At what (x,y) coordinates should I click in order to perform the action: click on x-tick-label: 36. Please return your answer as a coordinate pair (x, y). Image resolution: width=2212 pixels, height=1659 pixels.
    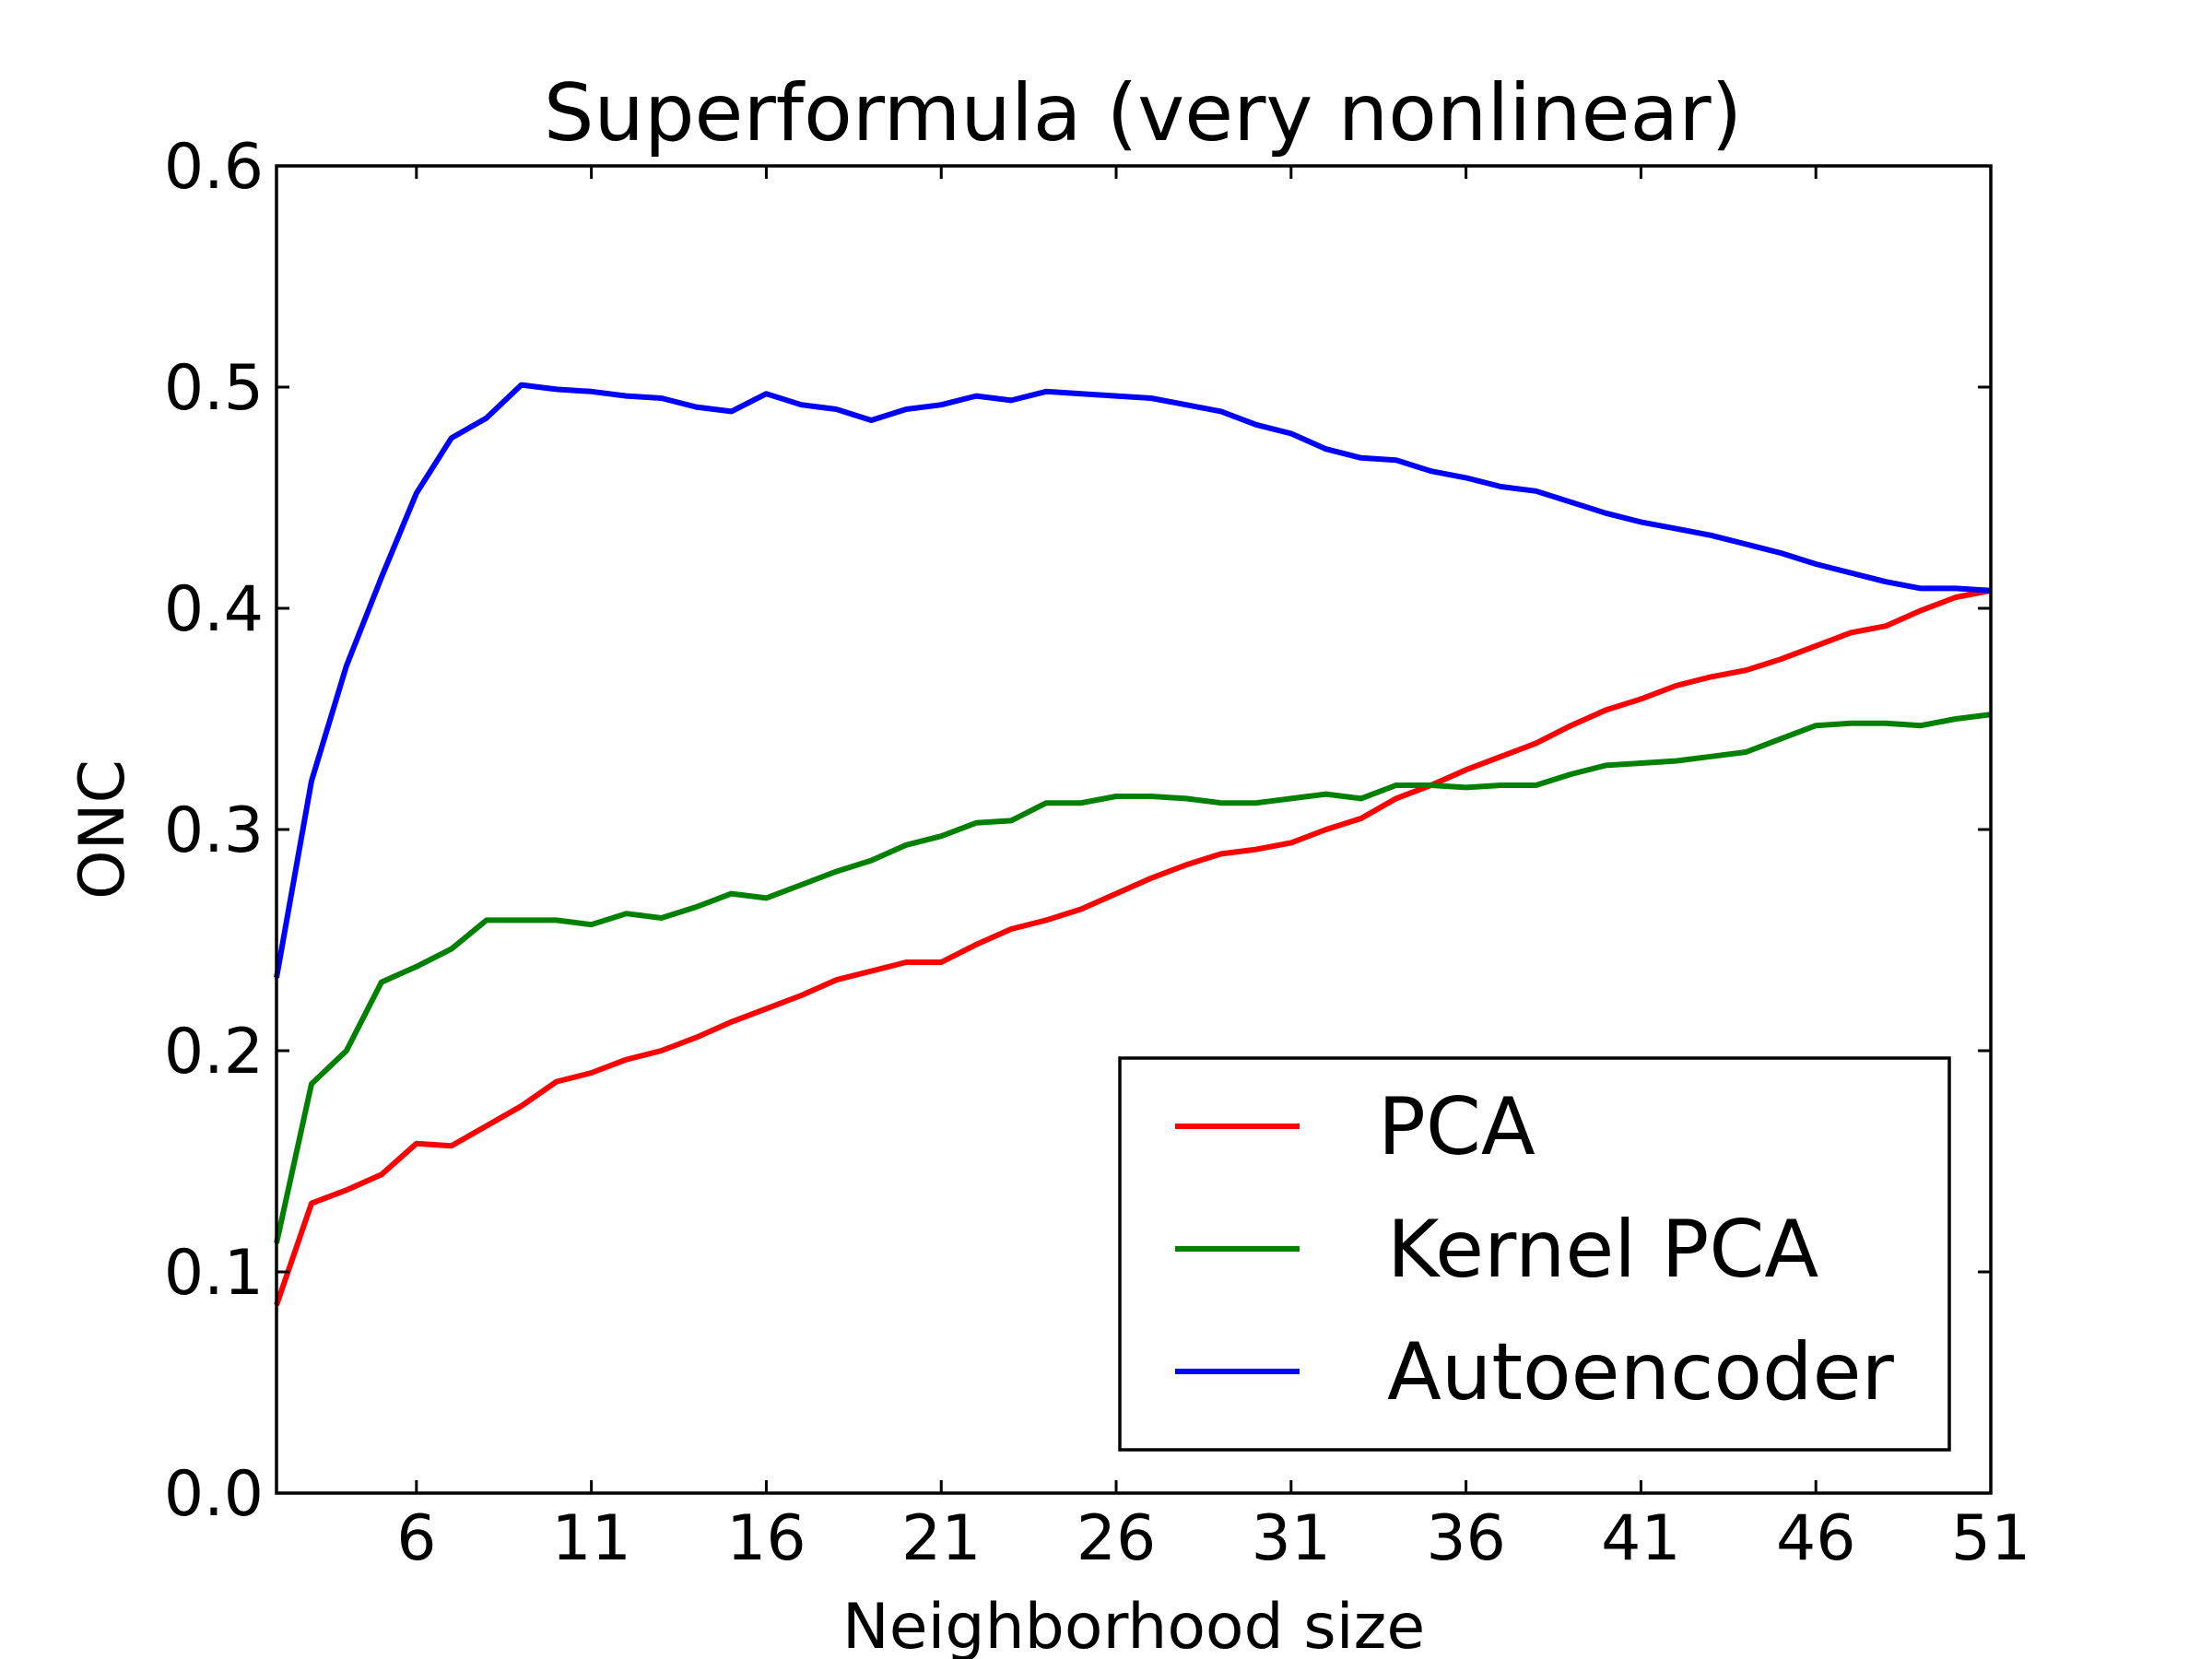
    Looking at the image, I should click on (1466, 1538).